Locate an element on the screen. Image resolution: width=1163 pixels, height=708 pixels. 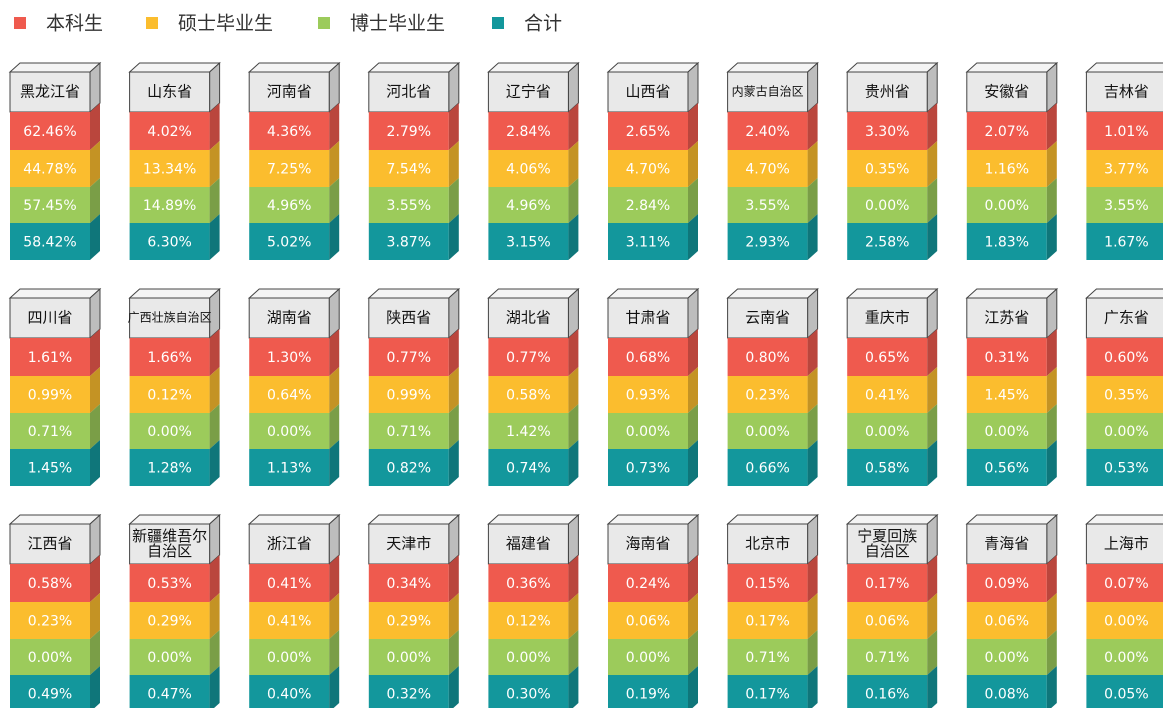
value-label: 0.66% is located at coordinates (767, 469).